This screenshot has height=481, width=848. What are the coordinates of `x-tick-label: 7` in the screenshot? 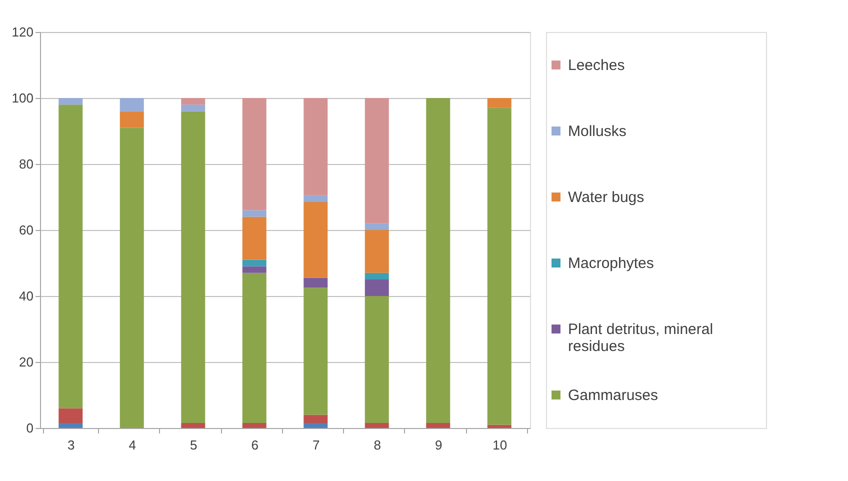 It's located at (316, 445).